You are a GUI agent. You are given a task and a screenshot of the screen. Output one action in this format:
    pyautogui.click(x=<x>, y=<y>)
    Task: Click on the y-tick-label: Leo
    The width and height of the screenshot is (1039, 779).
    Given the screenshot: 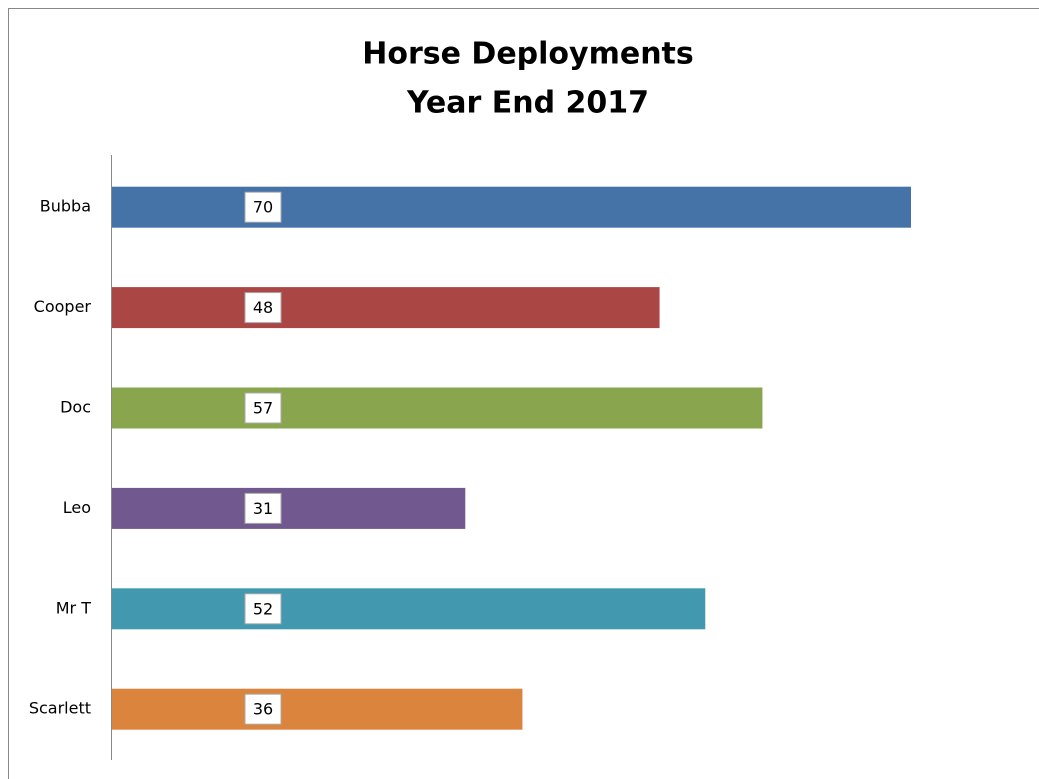 What is the action you would take?
    pyautogui.click(x=77, y=507)
    